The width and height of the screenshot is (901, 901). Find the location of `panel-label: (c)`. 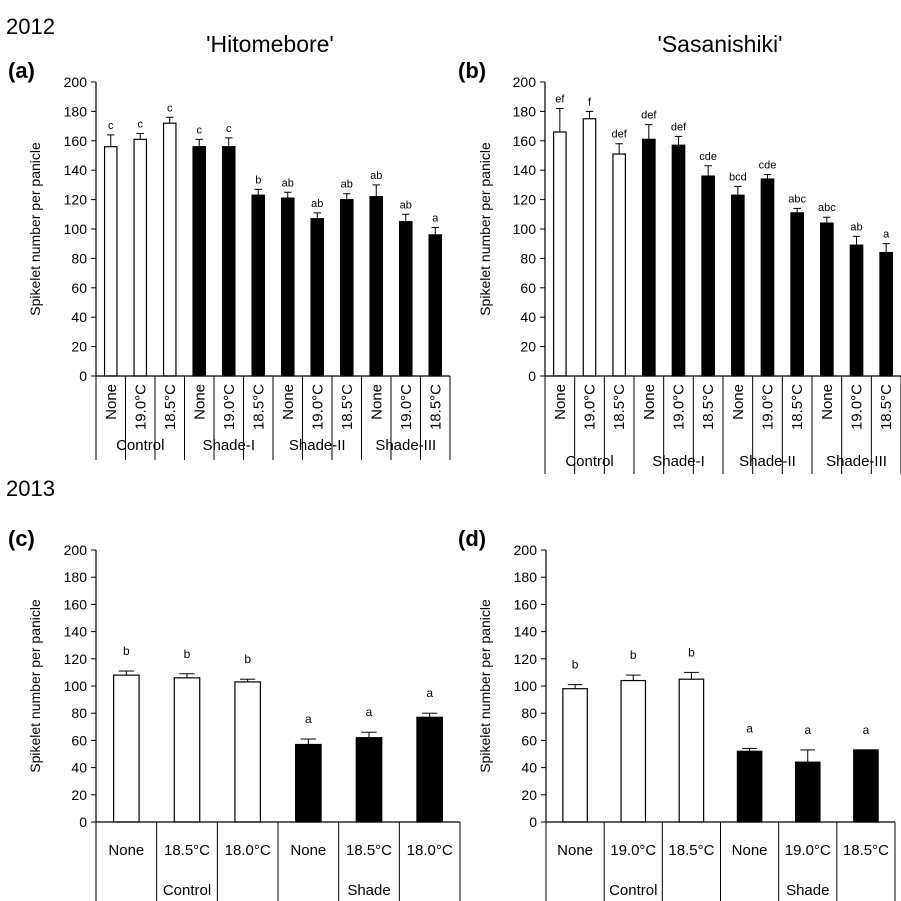

panel-label: (c) is located at coordinates (21, 538).